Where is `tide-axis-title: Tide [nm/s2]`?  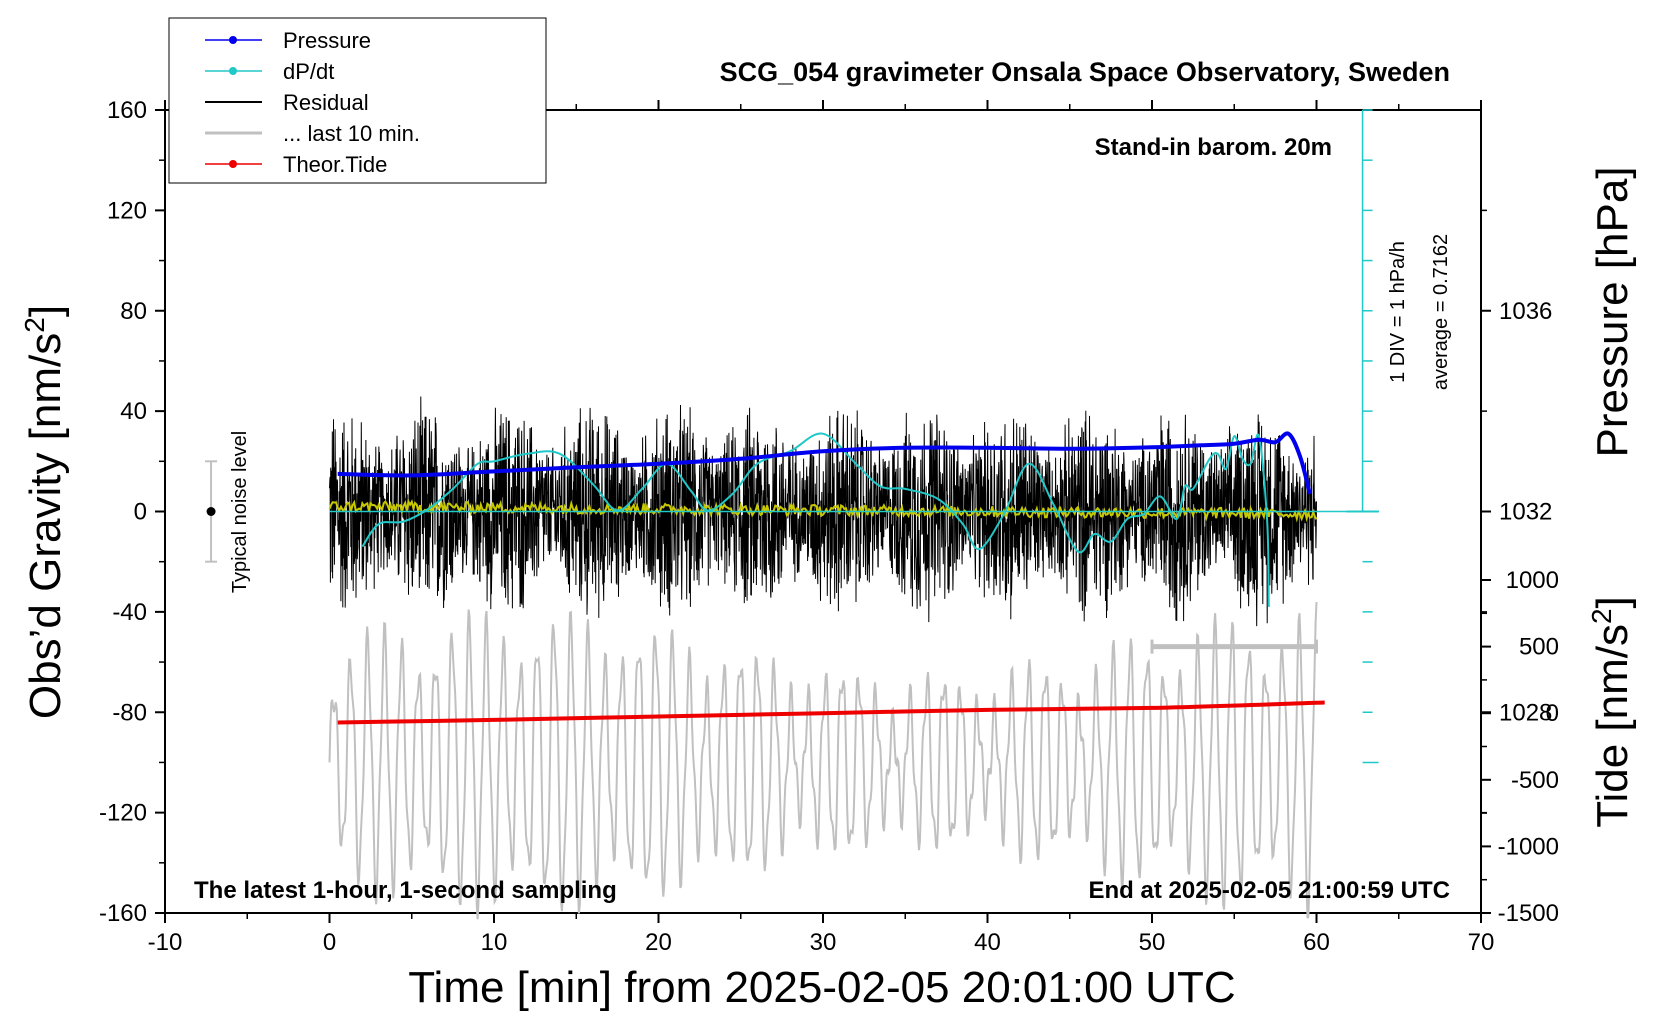 tide-axis-title: Tide [nm/s2] is located at coordinates (1611, 712).